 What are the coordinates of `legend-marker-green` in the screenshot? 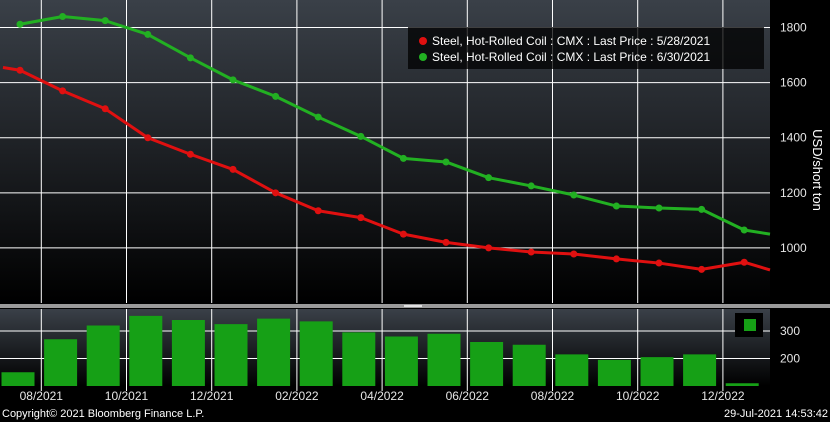 It's located at (423, 57).